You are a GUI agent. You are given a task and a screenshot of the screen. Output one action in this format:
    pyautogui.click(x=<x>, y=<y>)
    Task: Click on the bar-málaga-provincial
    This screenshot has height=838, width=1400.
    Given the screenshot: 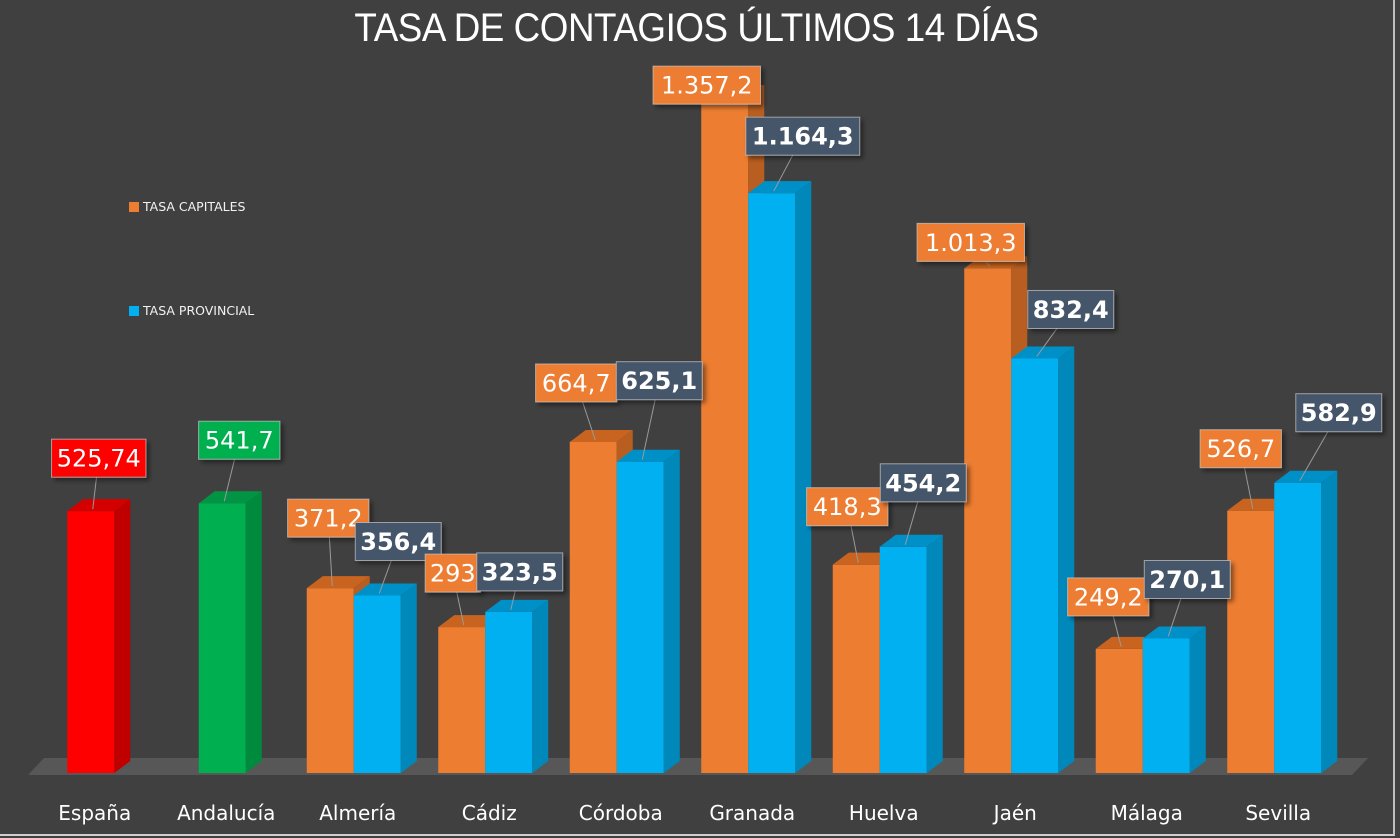 What is the action you would take?
    pyautogui.click(x=1174, y=699)
    